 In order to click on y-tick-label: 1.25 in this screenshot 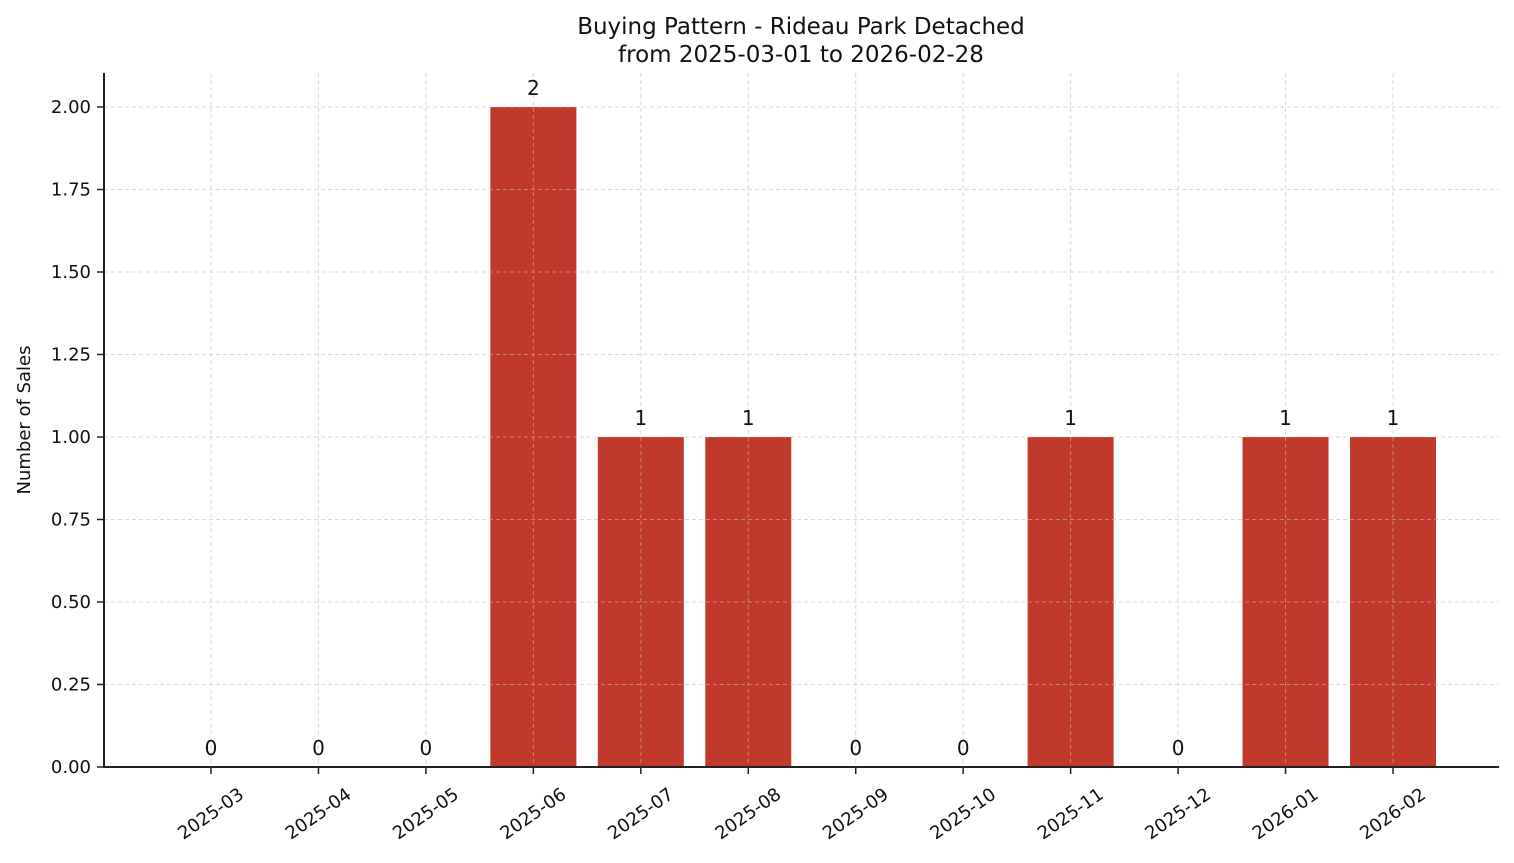, I will do `click(71, 355)`.